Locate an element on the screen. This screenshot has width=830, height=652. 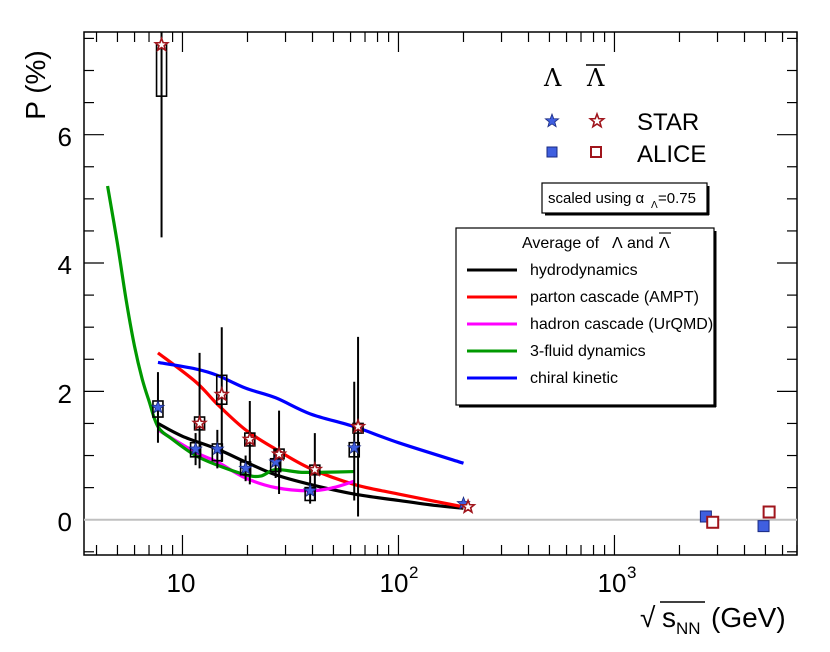
x-tick-label-1000-base: 10 is located at coordinates (612, 583).